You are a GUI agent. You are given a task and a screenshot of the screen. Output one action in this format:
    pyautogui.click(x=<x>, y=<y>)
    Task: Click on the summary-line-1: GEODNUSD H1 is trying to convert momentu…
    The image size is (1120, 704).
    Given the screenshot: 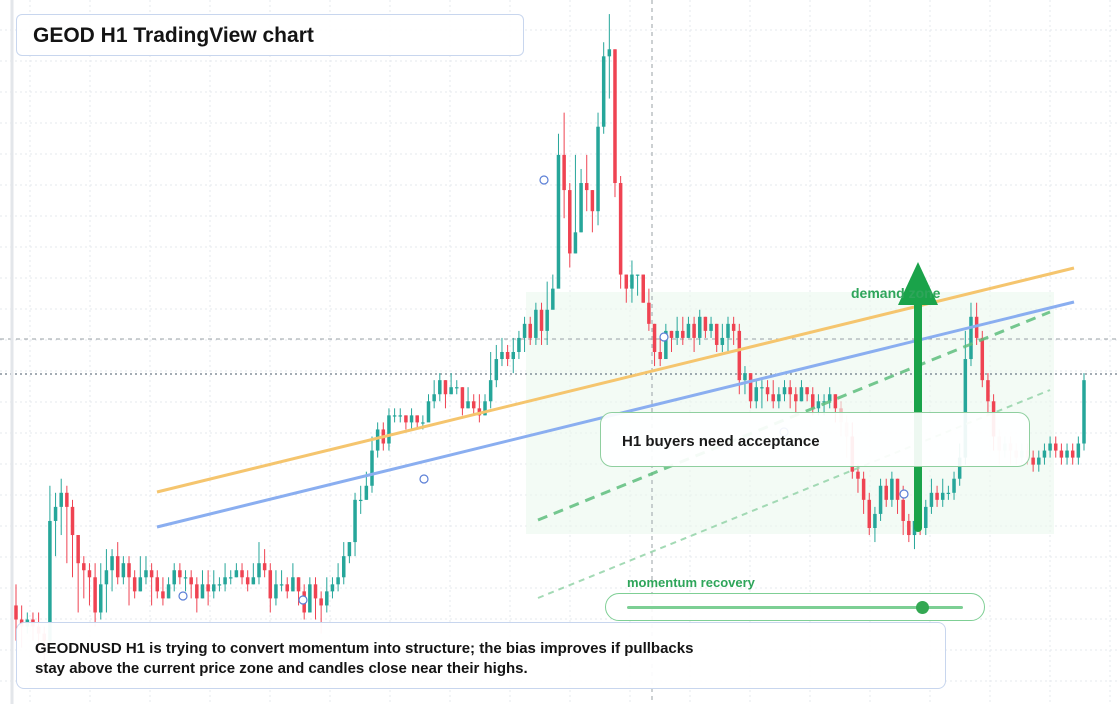 What is the action you would take?
    pyautogui.click(x=364, y=648)
    